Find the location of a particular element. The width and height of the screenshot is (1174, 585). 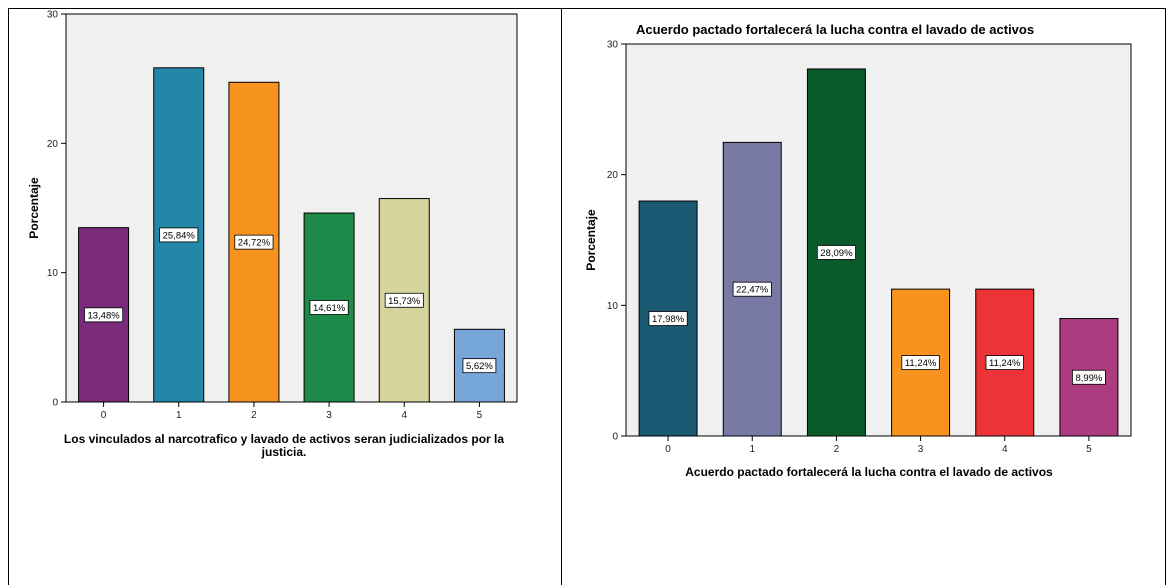

data-label-text: 28,09% is located at coordinates (836, 253).